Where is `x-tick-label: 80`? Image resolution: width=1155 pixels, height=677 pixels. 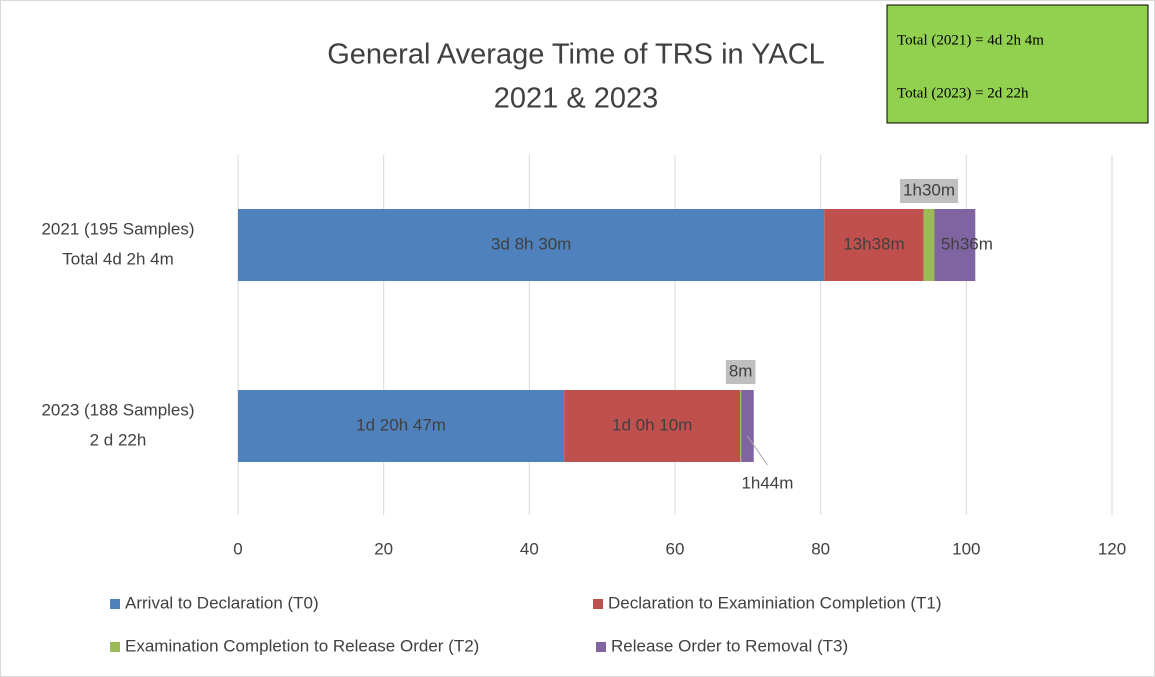
x-tick-label: 80 is located at coordinates (820, 548).